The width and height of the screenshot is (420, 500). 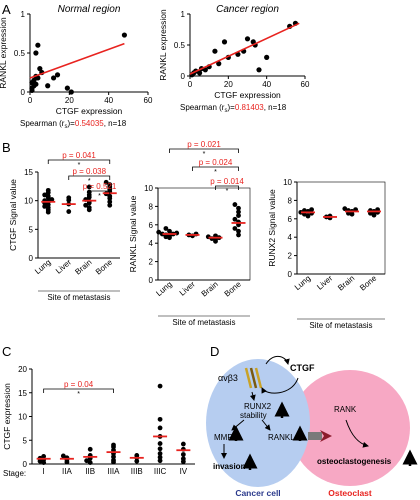 What do you see at coordinates (244, 48) in the screenshot?
I see `fit-line` at bounding box center [244, 48].